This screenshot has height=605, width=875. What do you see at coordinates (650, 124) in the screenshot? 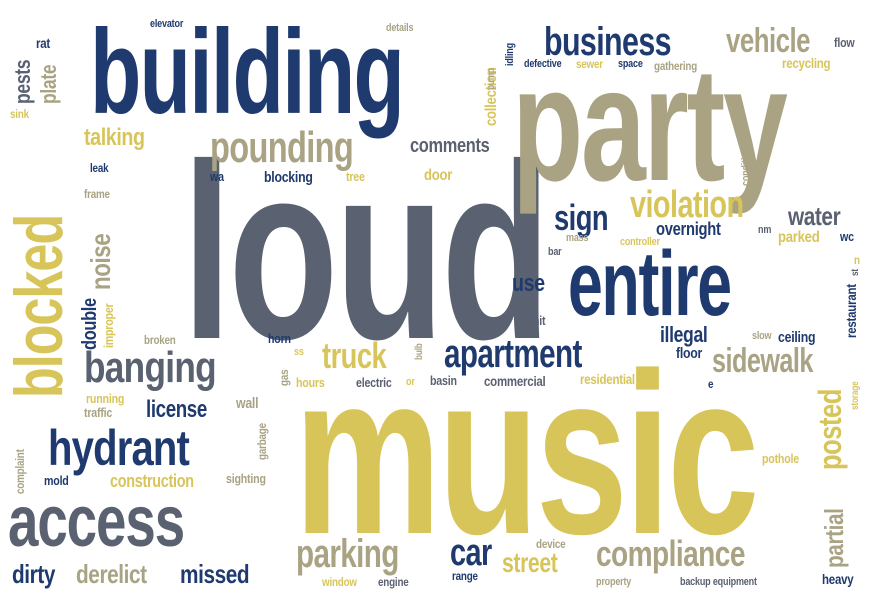
I see `word-party: party` at bounding box center [650, 124].